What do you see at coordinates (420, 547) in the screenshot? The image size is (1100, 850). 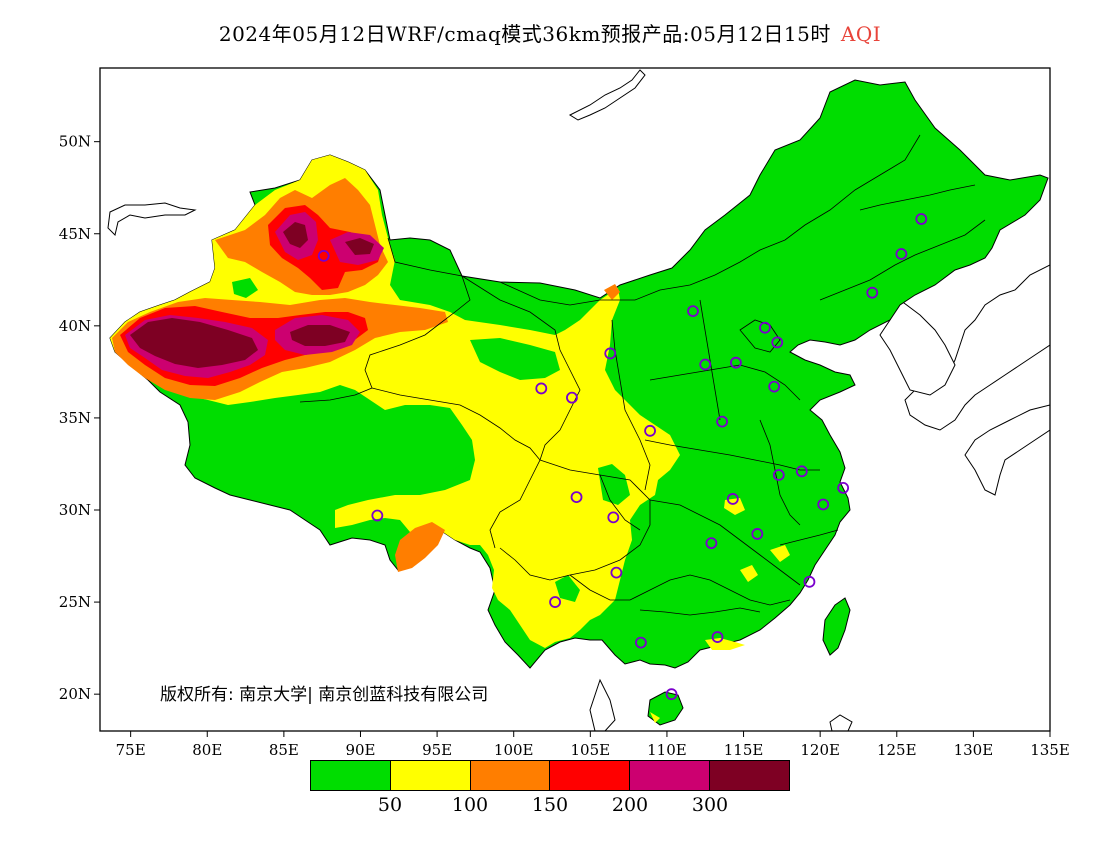 I see `sensitive-tibet-south` at bounding box center [420, 547].